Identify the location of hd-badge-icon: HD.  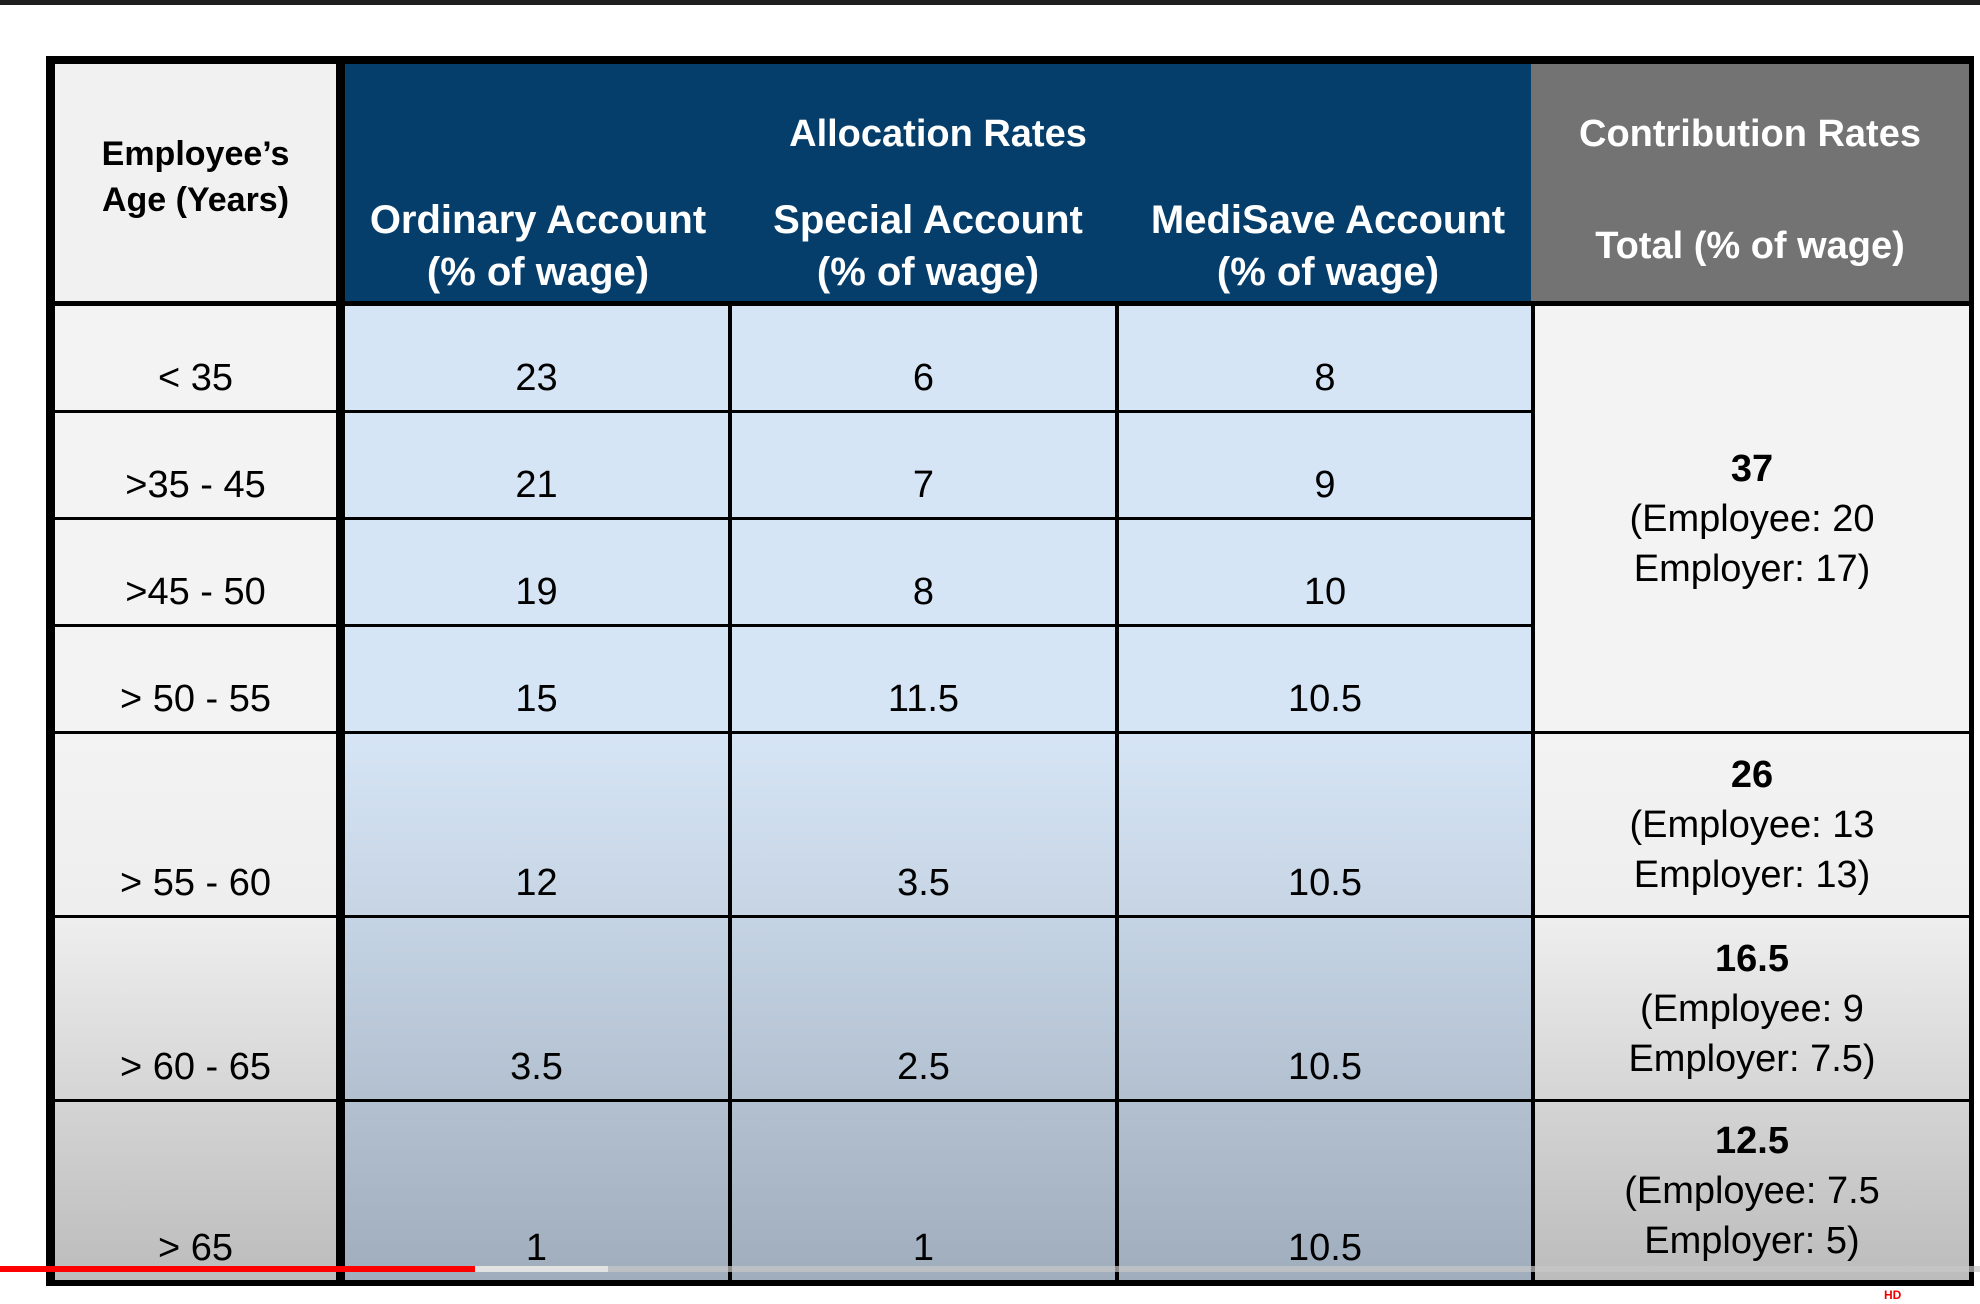
(1893, 1295).